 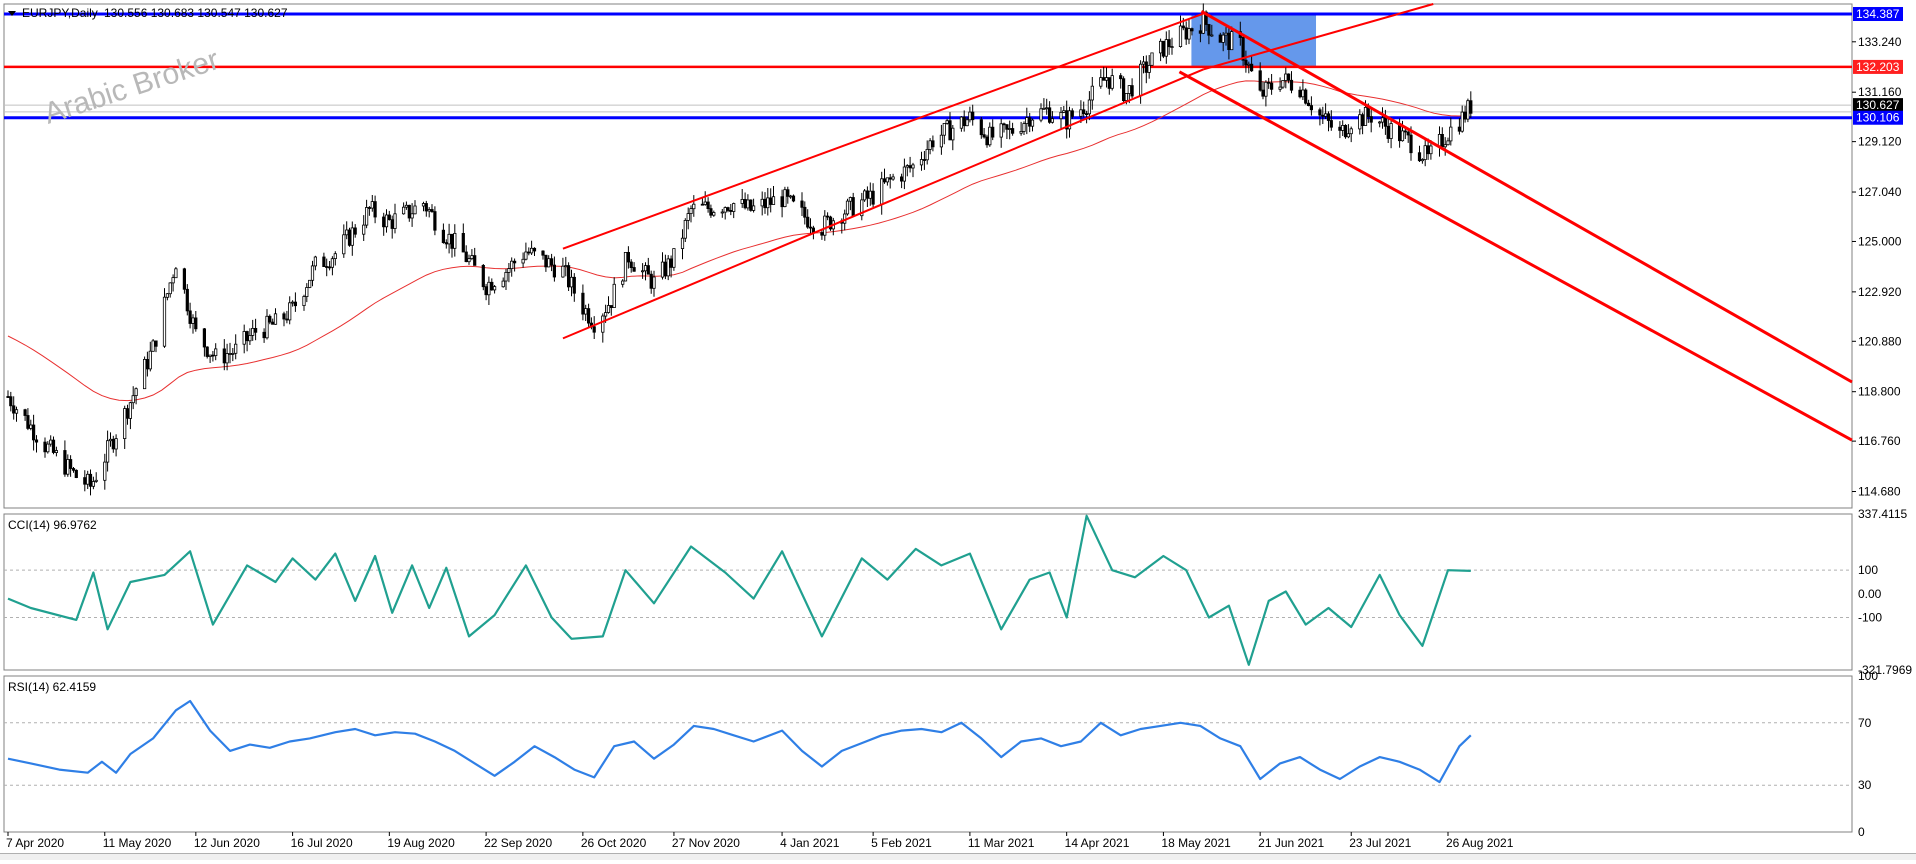 What do you see at coordinates (1880, 292) in the screenshot?
I see `price-tick-label: 122.920` at bounding box center [1880, 292].